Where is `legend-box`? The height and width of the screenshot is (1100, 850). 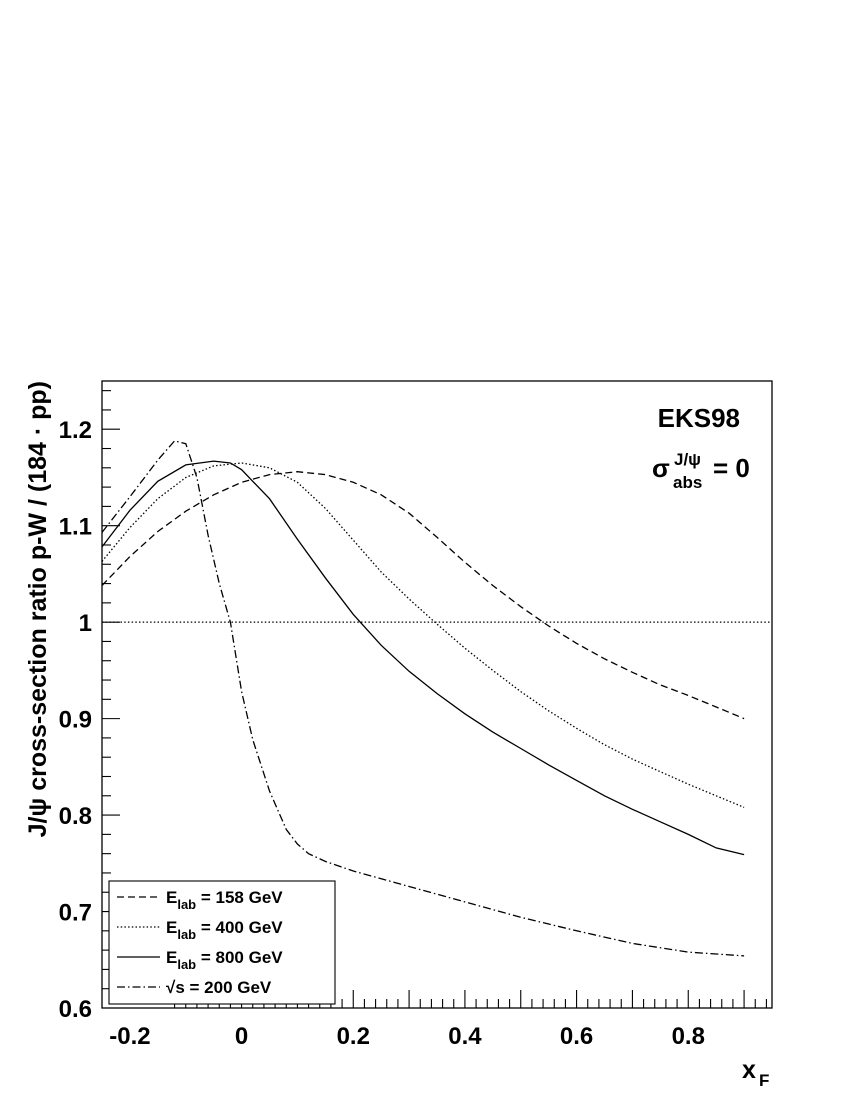
legend-box is located at coordinates (222, 942).